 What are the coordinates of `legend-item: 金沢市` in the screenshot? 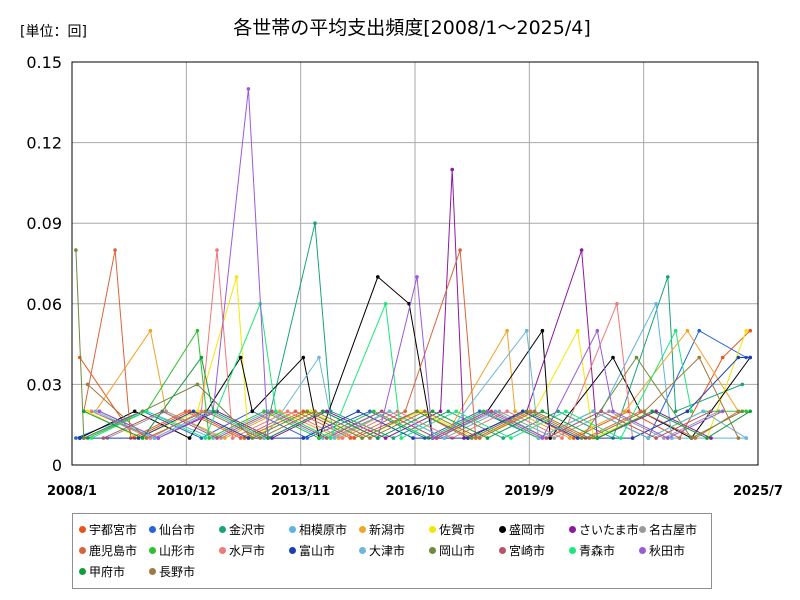 It's located at (254, 529).